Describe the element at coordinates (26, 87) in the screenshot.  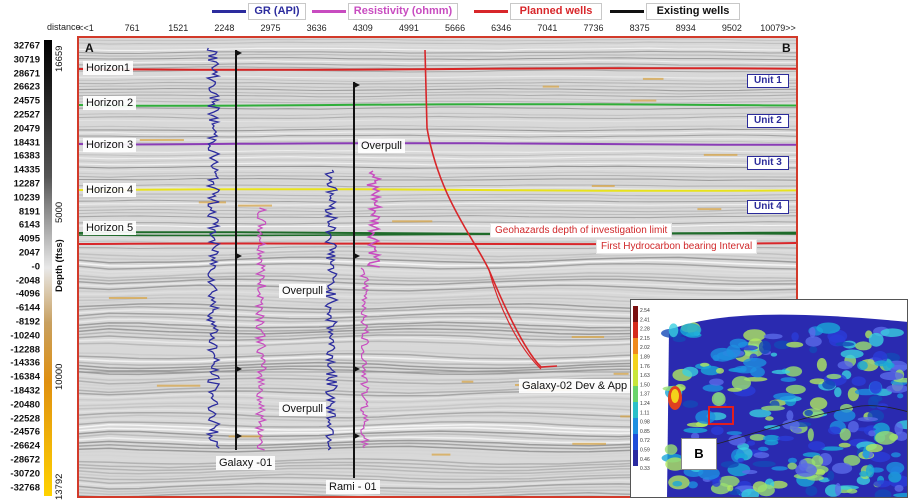
I see `colorbar-tick: 26623` at that location.